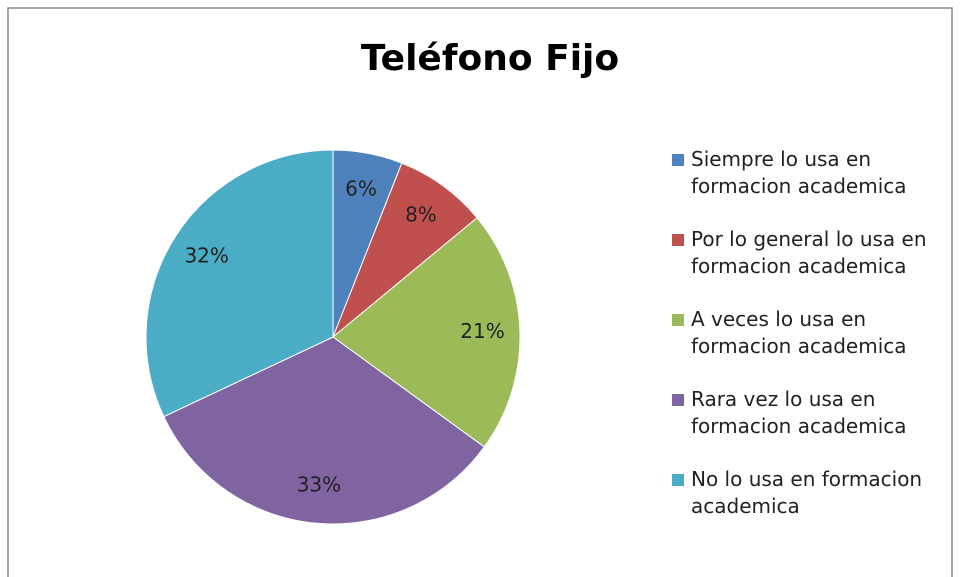 The width and height of the screenshot is (961, 577). I want to click on legend-item: A veces lo usa en formacion academica, so click(809, 346).